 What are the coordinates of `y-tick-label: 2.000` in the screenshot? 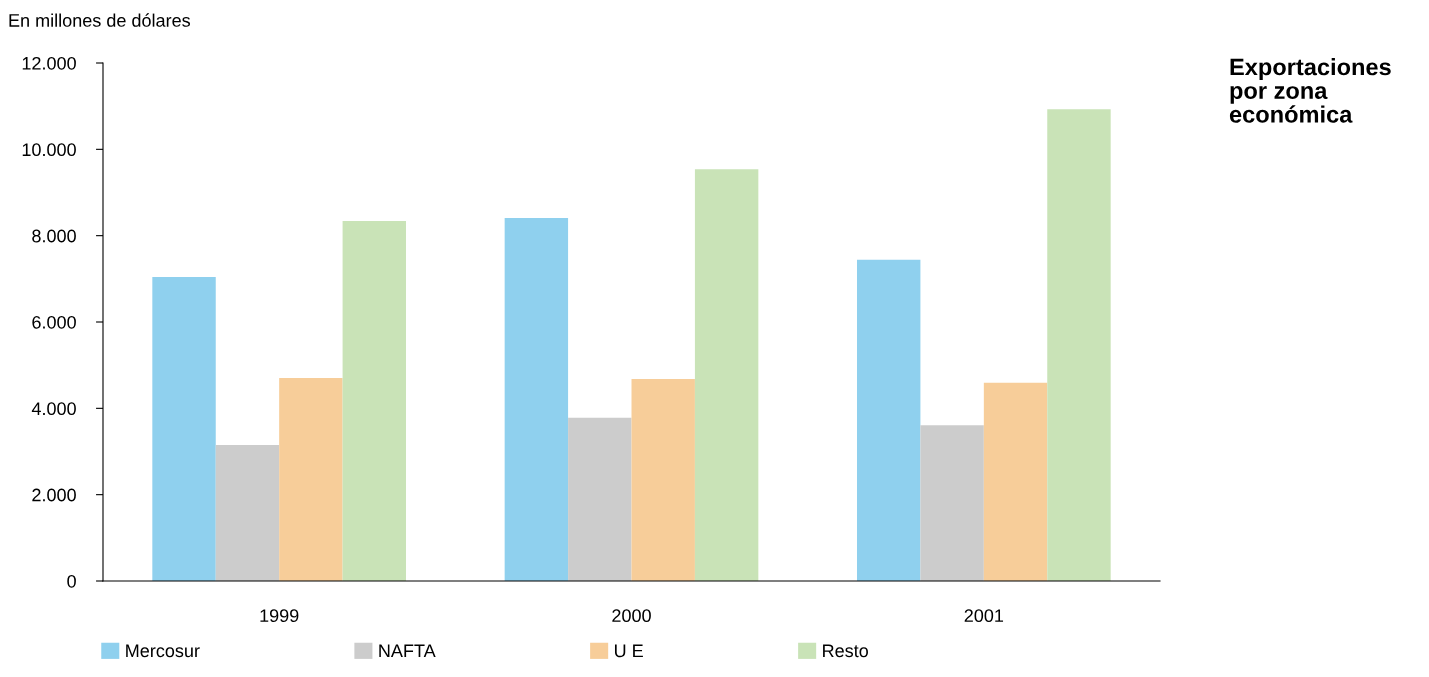 It's located at (54, 495).